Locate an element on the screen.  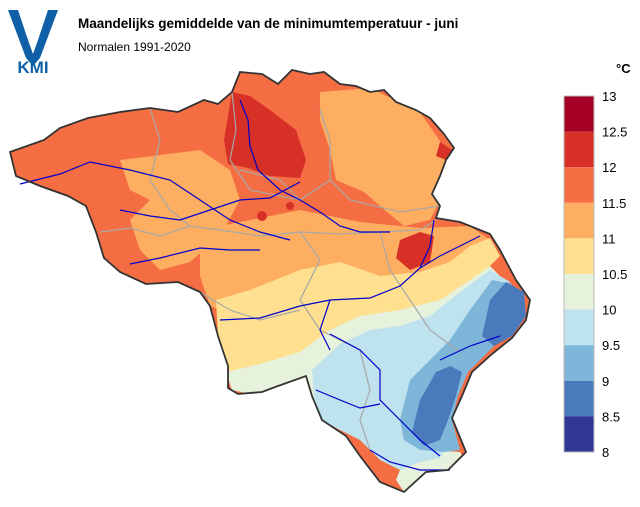
legend-tick-label: 8 is located at coordinates (605, 452).